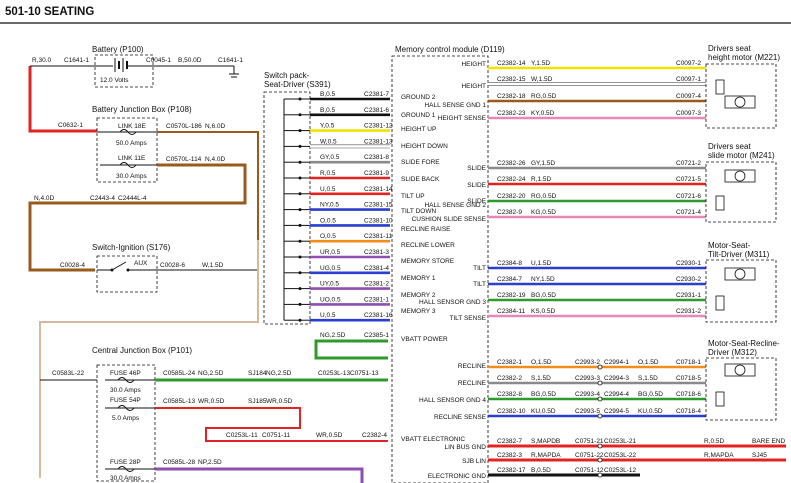 The width and height of the screenshot is (791, 483). Describe the element at coordinates (452, 400) in the screenshot. I see `mcm-right-label-15: HALL SENSOR GND 4` at that location.